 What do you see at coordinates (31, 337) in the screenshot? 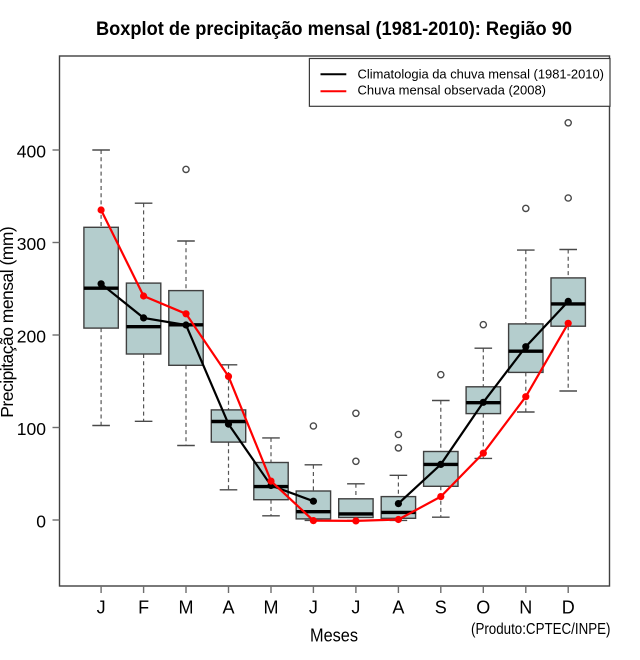
I see `svg-text: 200` at bounding box center [31, 337].